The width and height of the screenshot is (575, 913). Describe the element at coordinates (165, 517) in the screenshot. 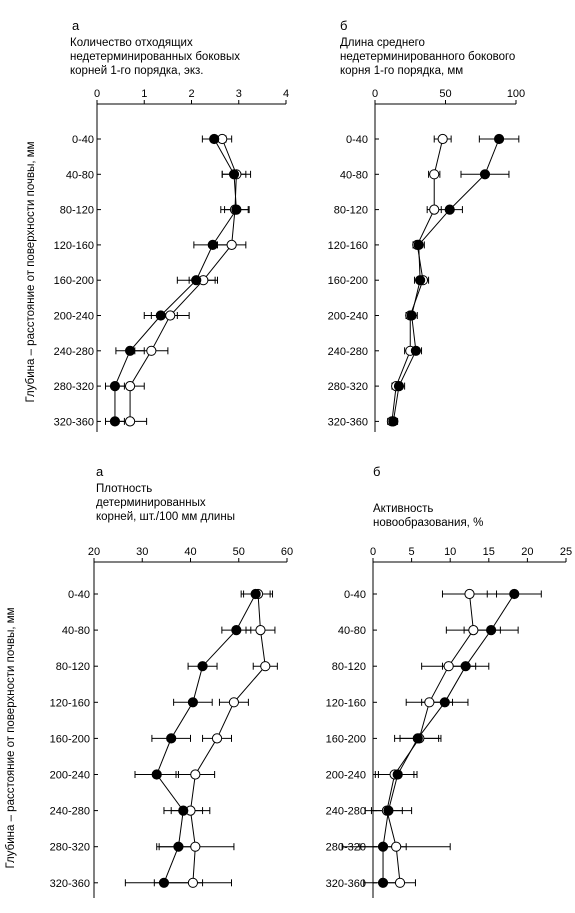

I see `panel-title-line: корней, шт./100 мм длины` at that location.